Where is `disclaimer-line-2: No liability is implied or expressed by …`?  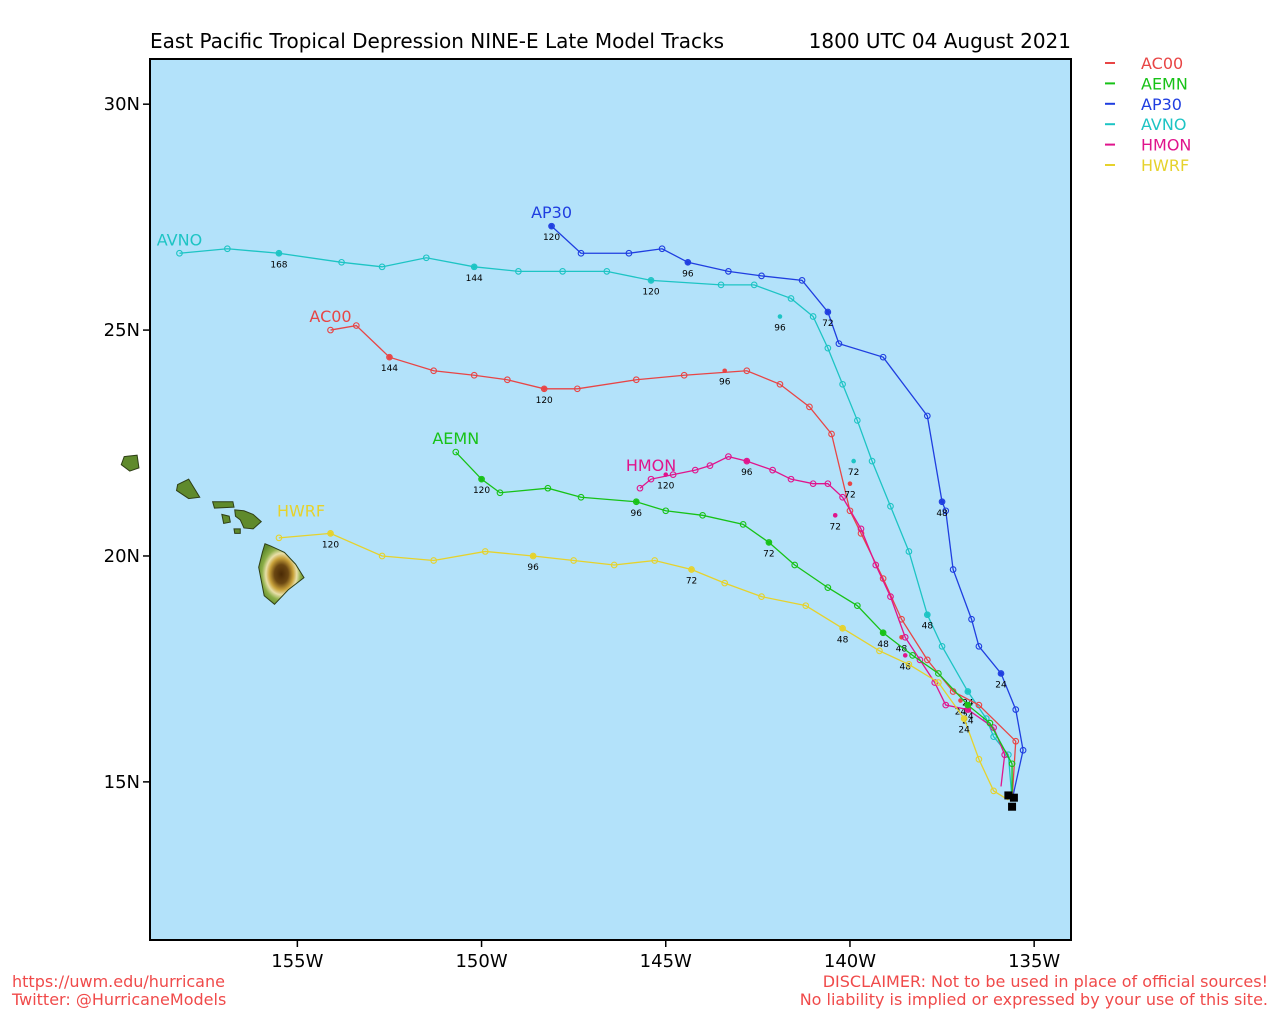
disclaimer-line-2: No liability is implied or expressed by … is located at coordinates (1033, 999).